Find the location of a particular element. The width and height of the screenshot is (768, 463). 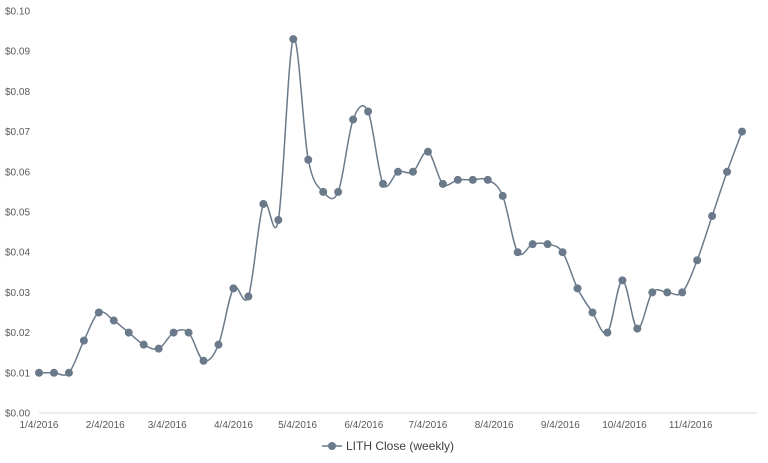

y-tick-label: $0.01 is located at coordinates (17, 373).